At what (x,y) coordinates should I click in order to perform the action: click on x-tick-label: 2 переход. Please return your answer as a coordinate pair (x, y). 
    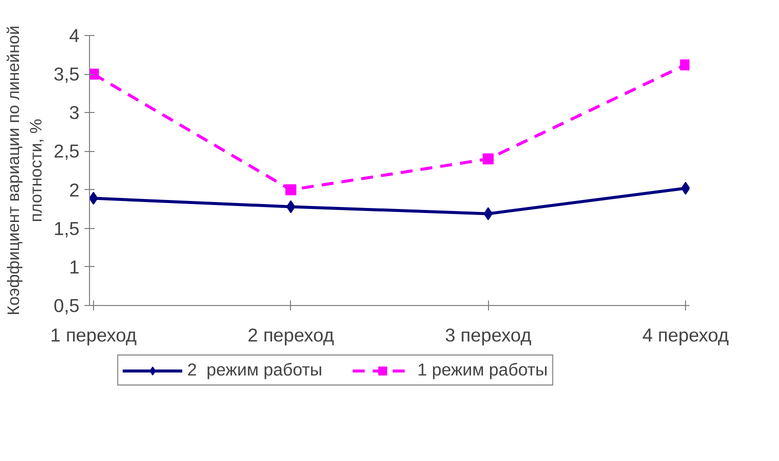
    Looking at the image, I should click on (291, 335).